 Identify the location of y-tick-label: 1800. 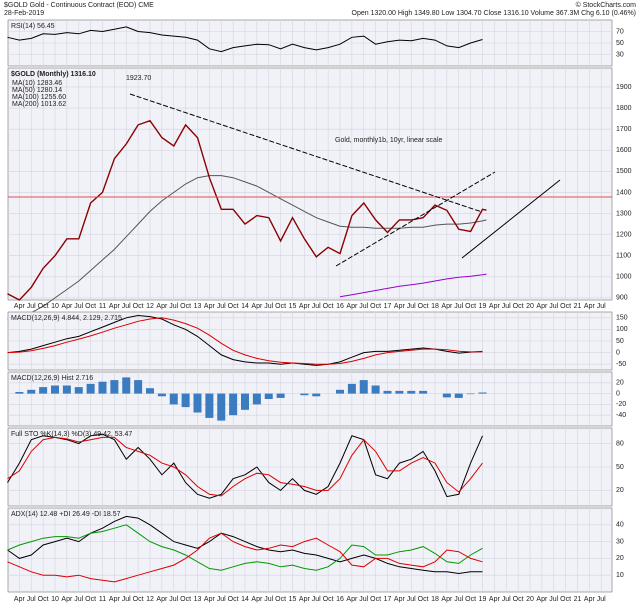
(624, 108).